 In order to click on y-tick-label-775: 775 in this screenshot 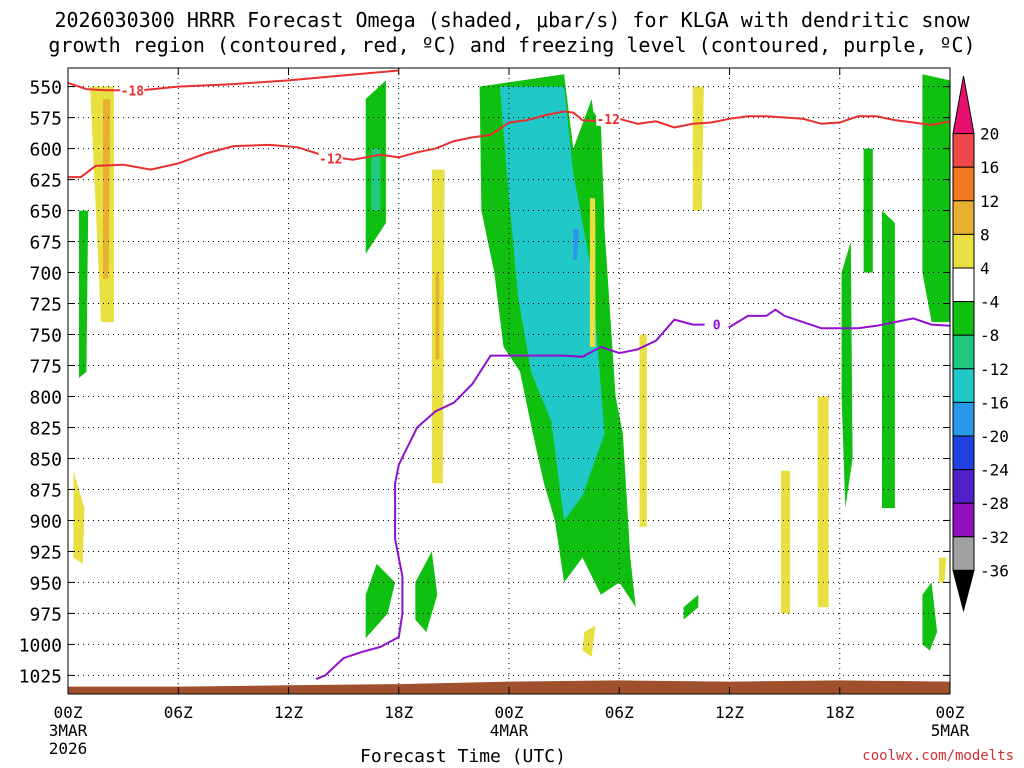, I will do `click(45, 367)`.